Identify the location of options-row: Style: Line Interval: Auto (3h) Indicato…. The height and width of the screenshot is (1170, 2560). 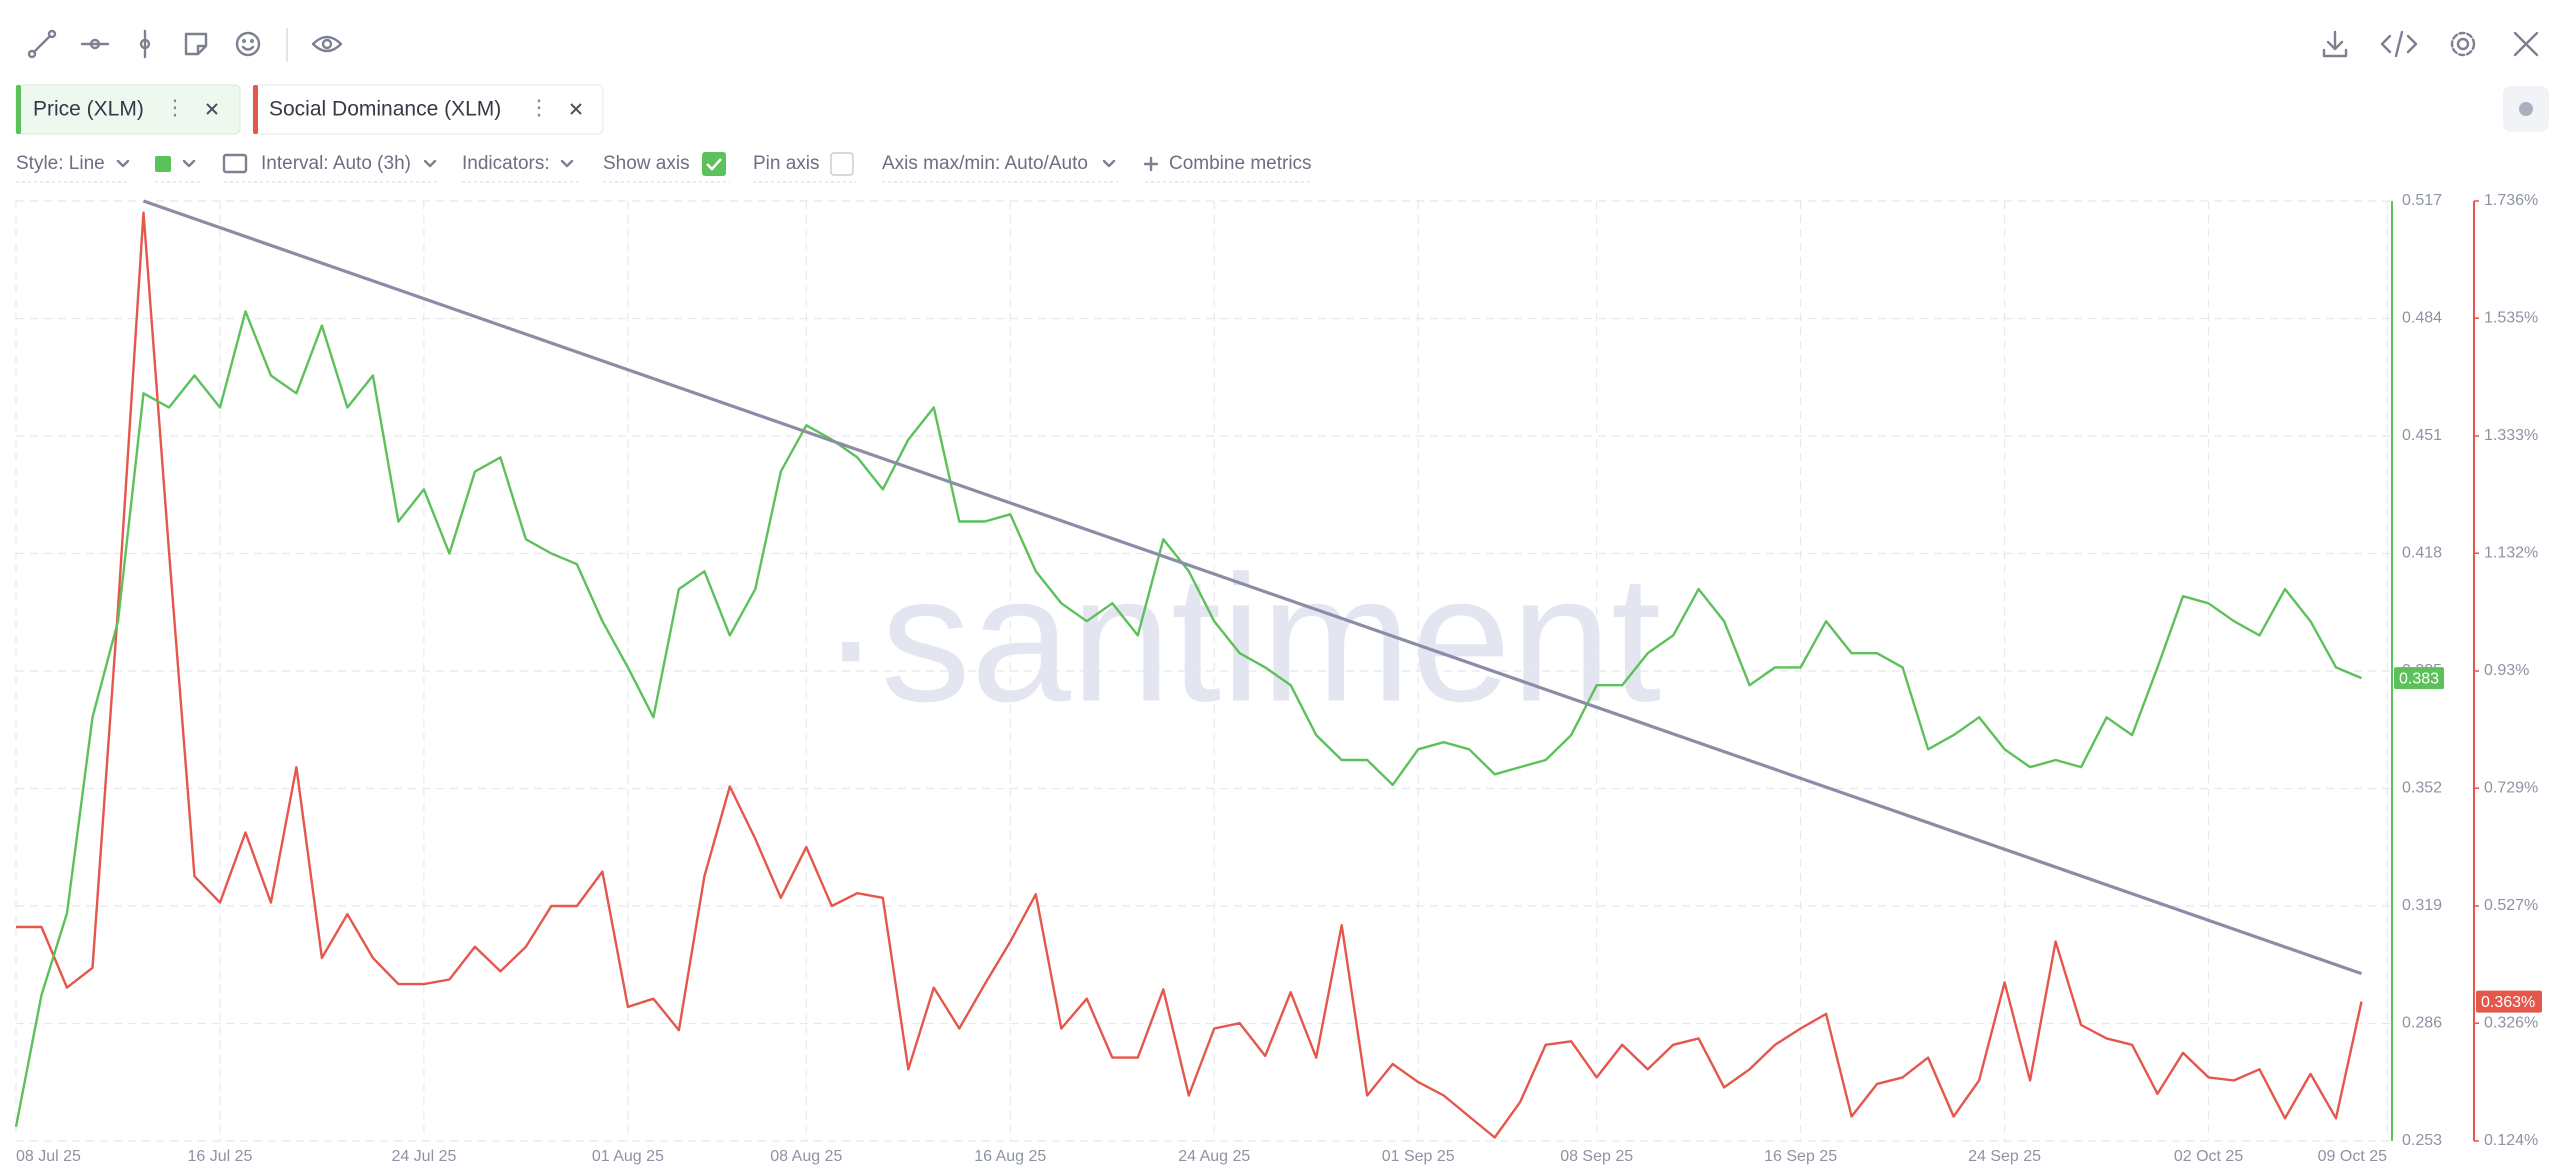
(664, 167).